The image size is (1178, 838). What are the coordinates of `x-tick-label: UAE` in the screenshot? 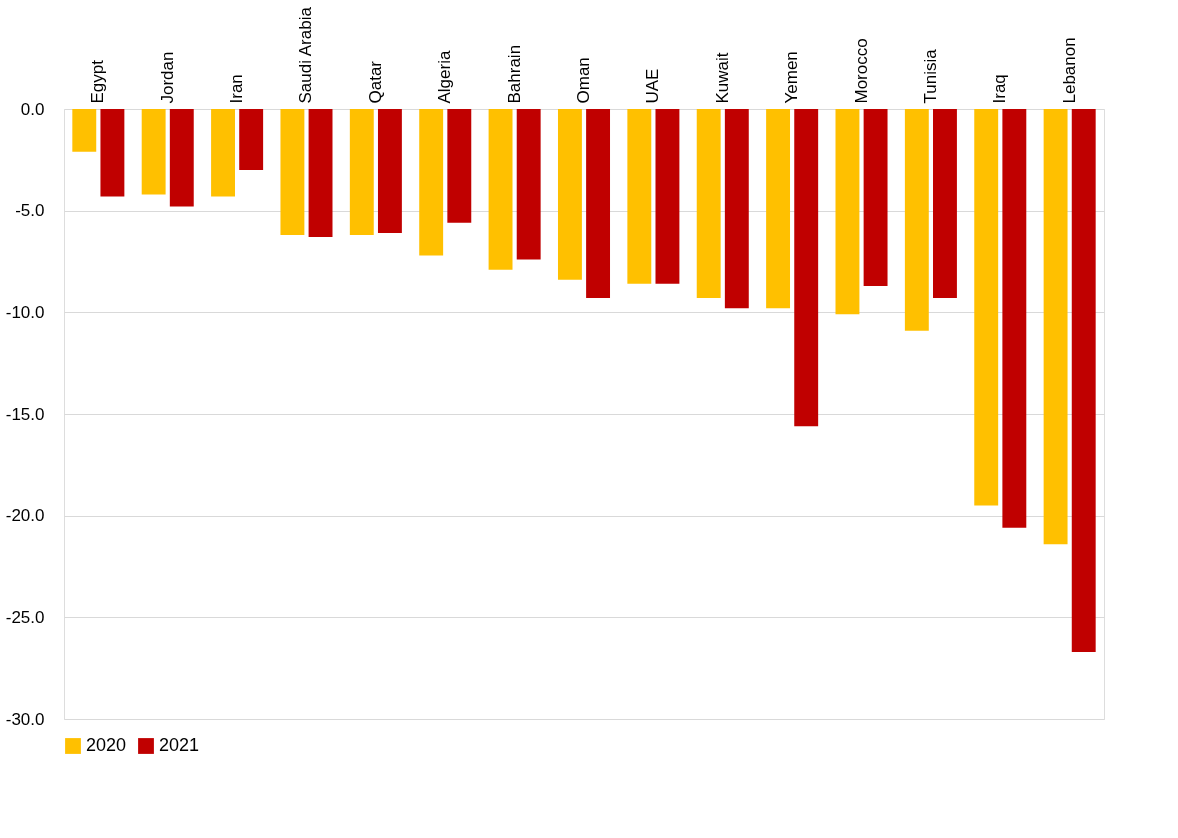 It's located at (653, 86).